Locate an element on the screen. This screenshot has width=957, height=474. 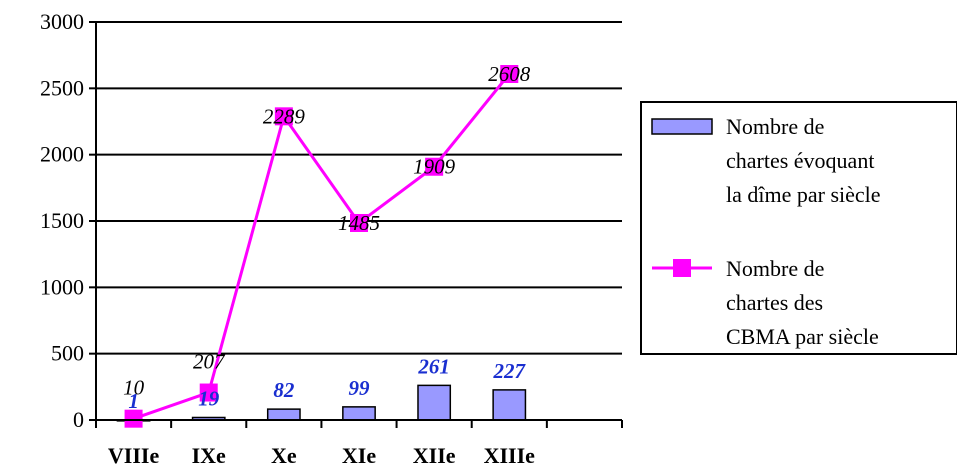
x-category-label: IXe is located at coordinates (209, 455).